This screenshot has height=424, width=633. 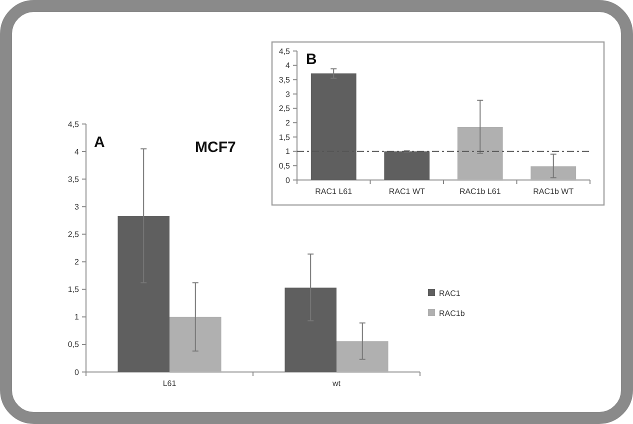 I want to click on x-tick-label: RAC1b L61, so click(x=480, y=191).